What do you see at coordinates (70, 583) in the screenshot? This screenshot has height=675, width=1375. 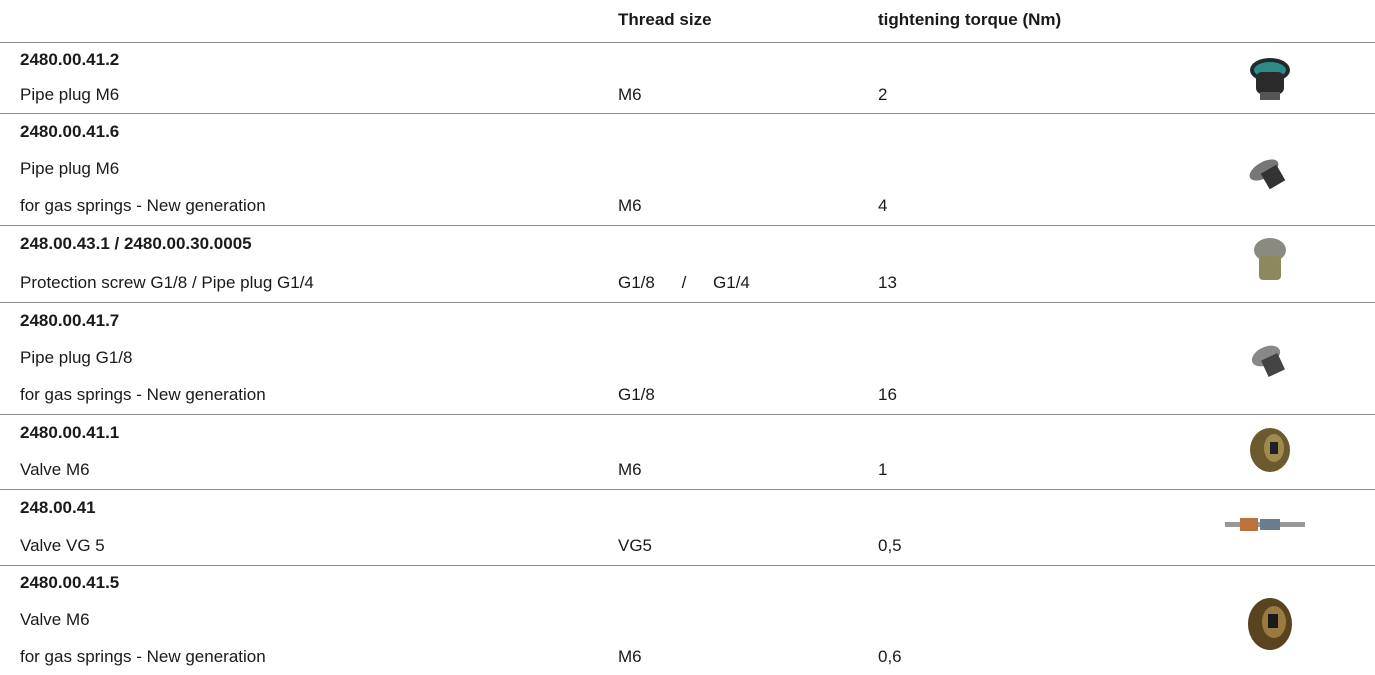 I see `part-code: 2480.00.41.5` at bounding box center [70, 583].